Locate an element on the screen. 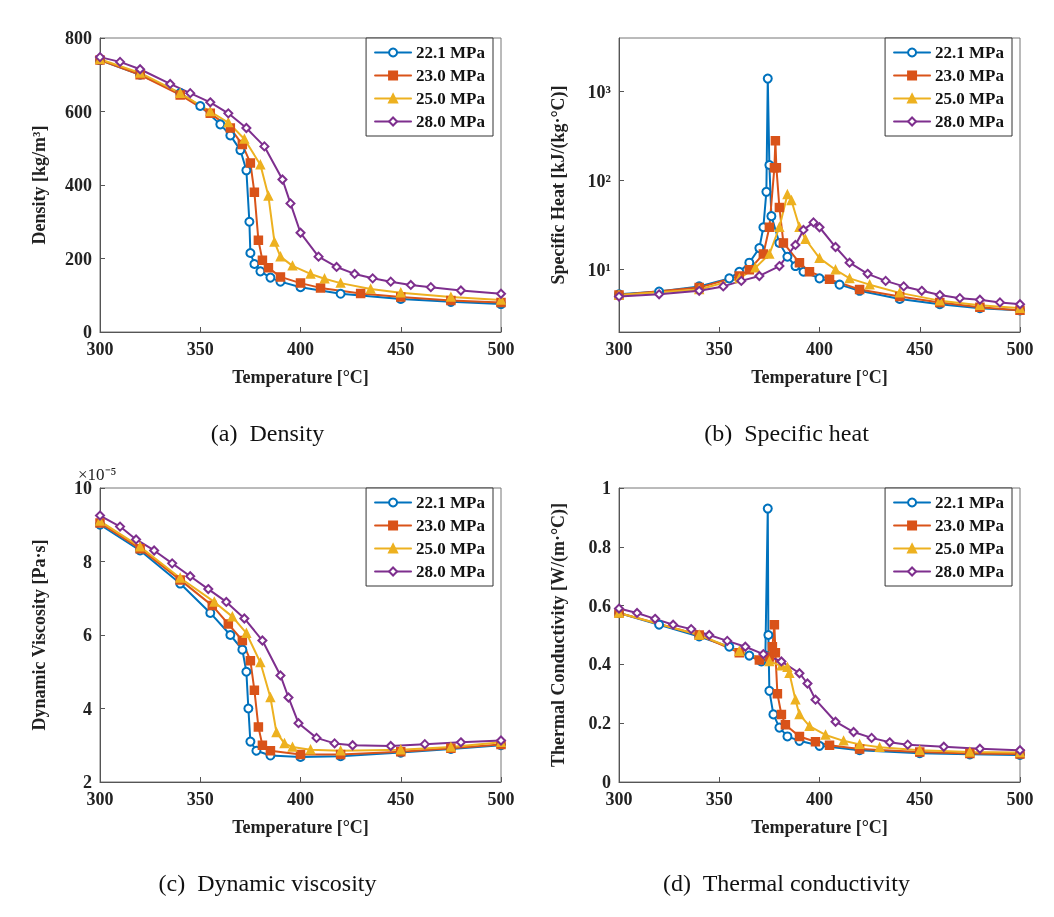 The height and width of the screenshot is (917, 1054). y-tick-label: 0.4 is located at coordinates (599, 664).